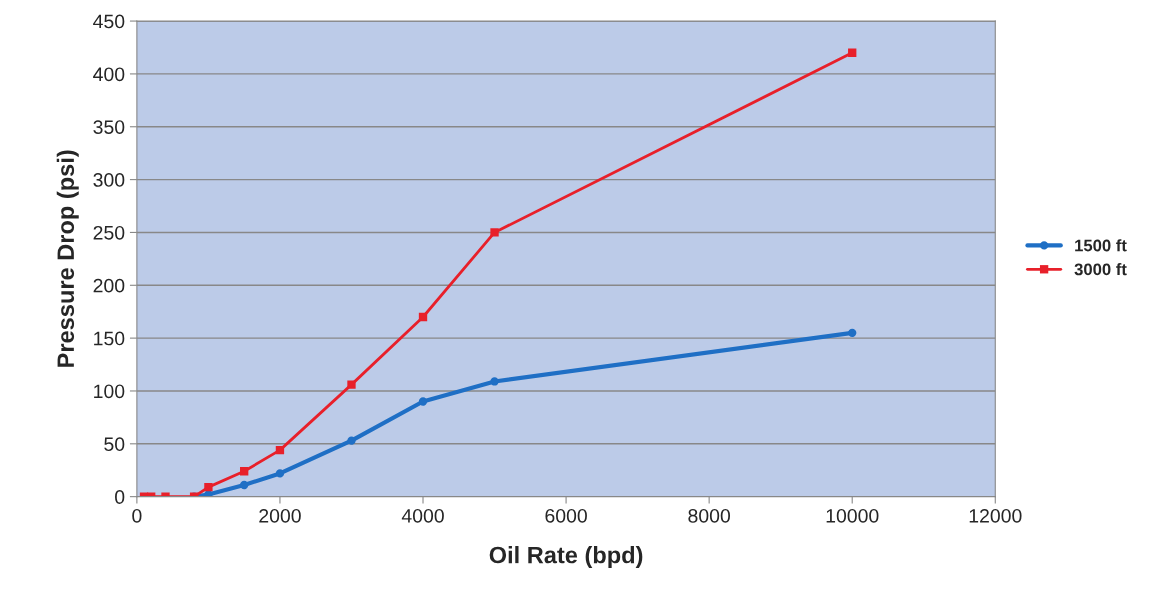 The height and width of the screenshot is (602, 1160). I want to click on x-tick-label: 10000, so click(852, 515).